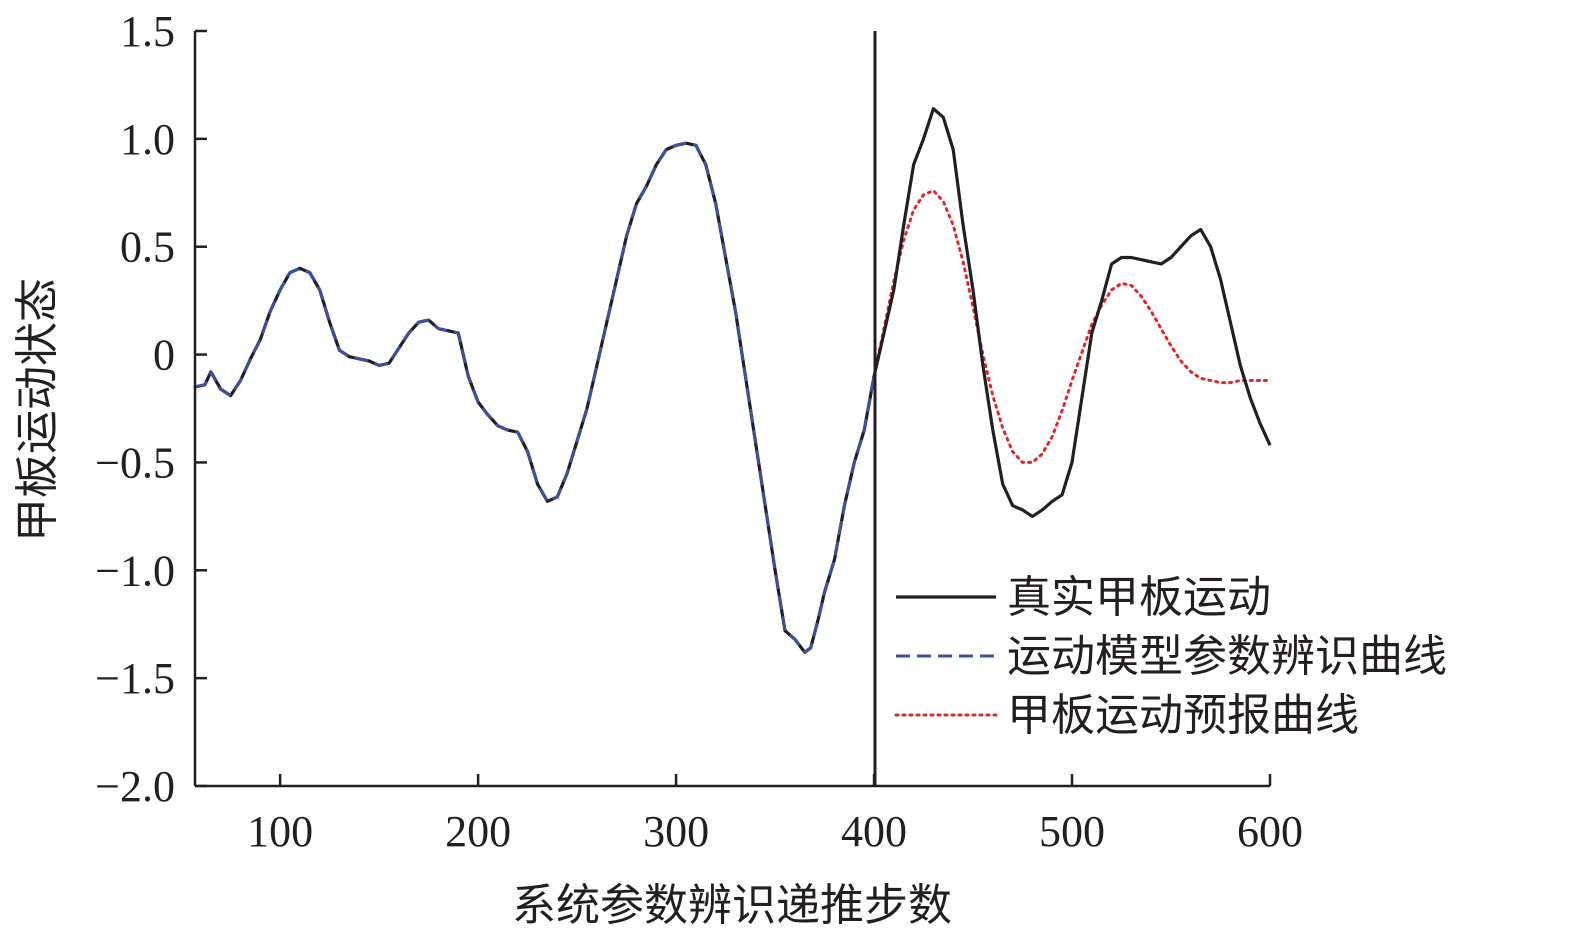  What do you see at coordinates (280, 831) in the screenshot?
I see `x-tick-label: 100` at bounding box center [280, 831].